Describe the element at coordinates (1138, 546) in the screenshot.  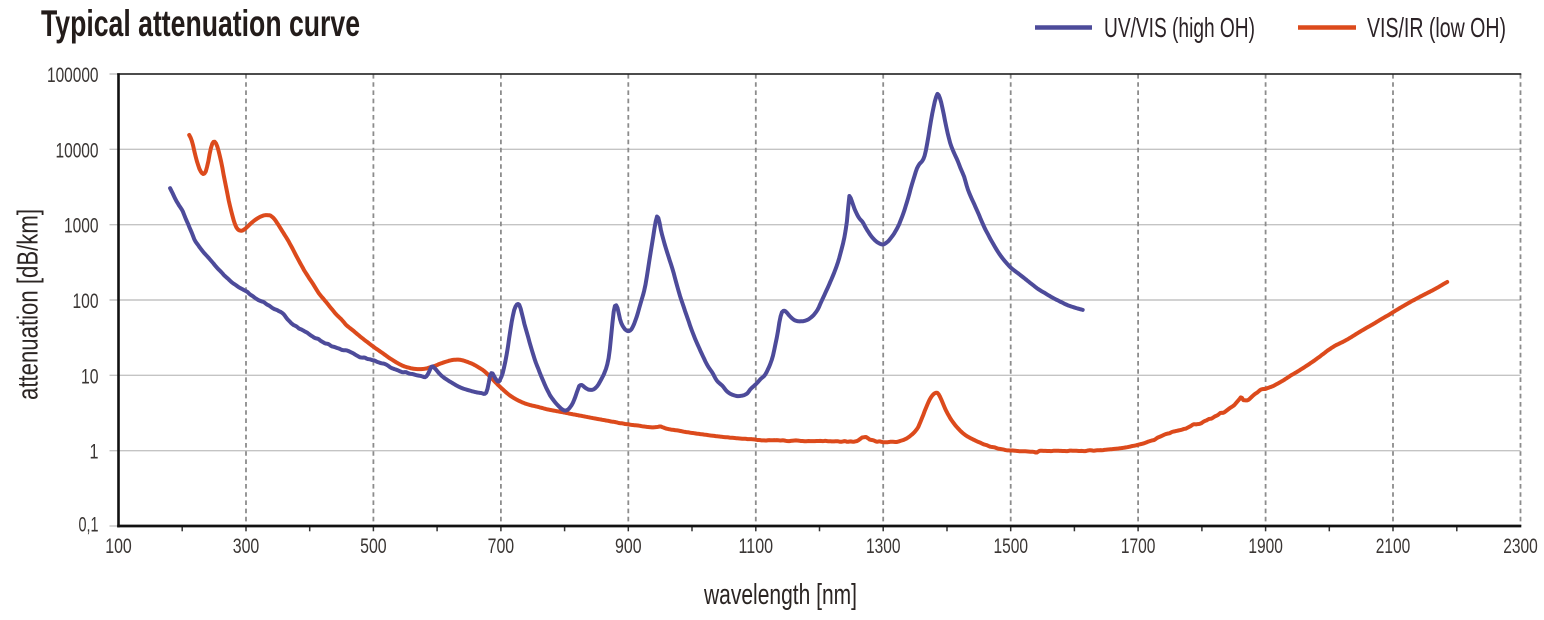
I see `svg-text: 1700` at that location.